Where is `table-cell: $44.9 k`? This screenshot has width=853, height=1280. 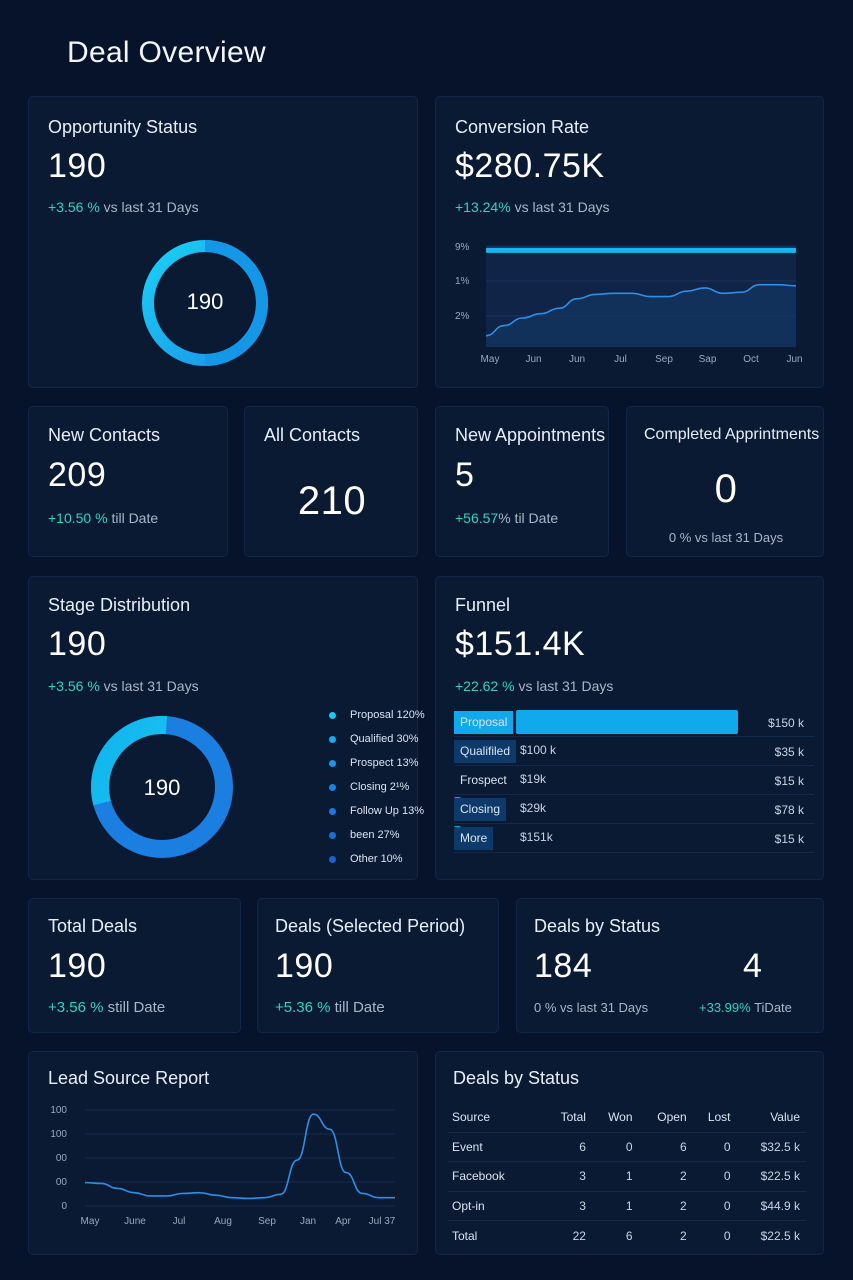
table-cell: $44.9 k is located at coordinates (771, 1205).